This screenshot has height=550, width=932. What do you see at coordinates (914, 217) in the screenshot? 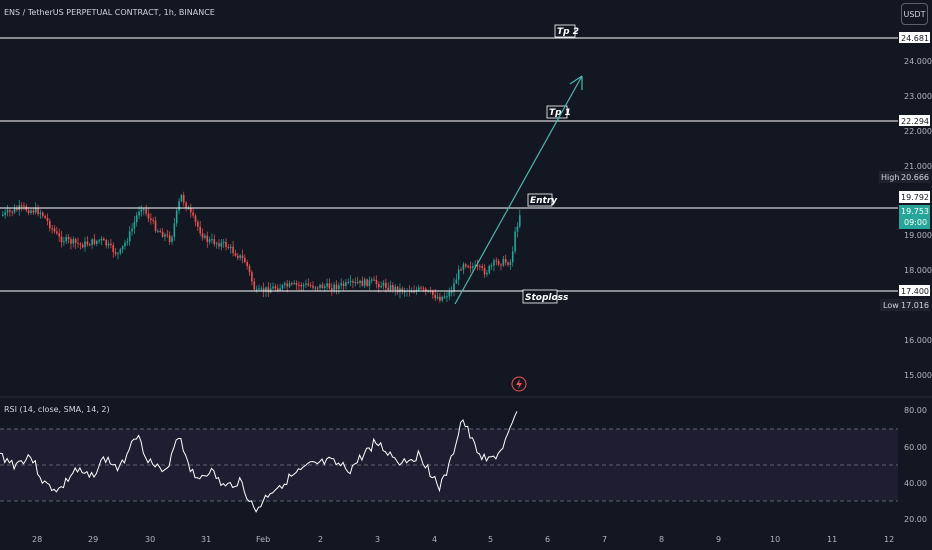
I see `current-price-tag` at bounding box center [914, 217].